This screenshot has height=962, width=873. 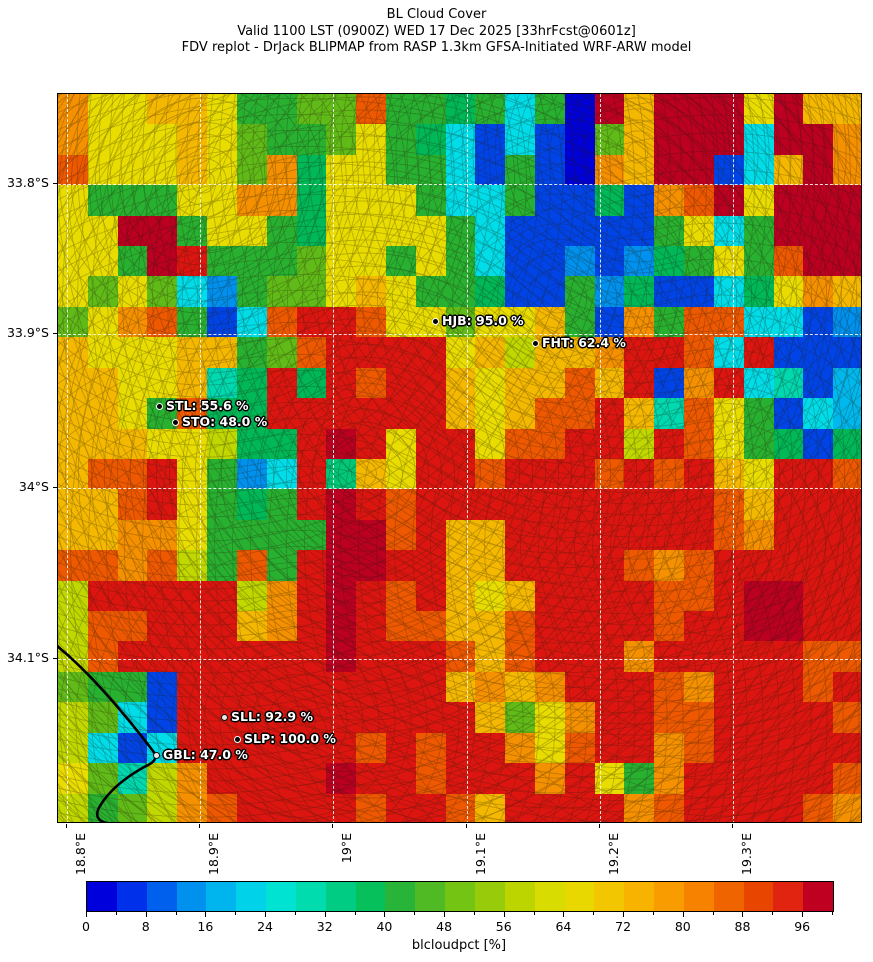 What do you see at coordinates (145, 926) in the screenshot?
I see `colorbar-tick-label: 8` at bounding box center [145, 926].